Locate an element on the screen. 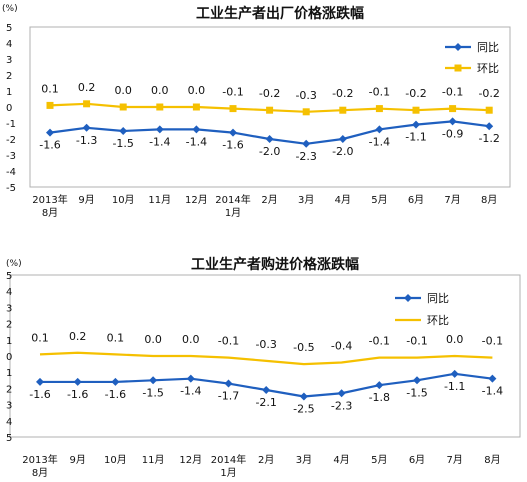 The width and height of the screenshot is (527, 482). x-tick-label: 12月 is located at coordinates (196, 200).